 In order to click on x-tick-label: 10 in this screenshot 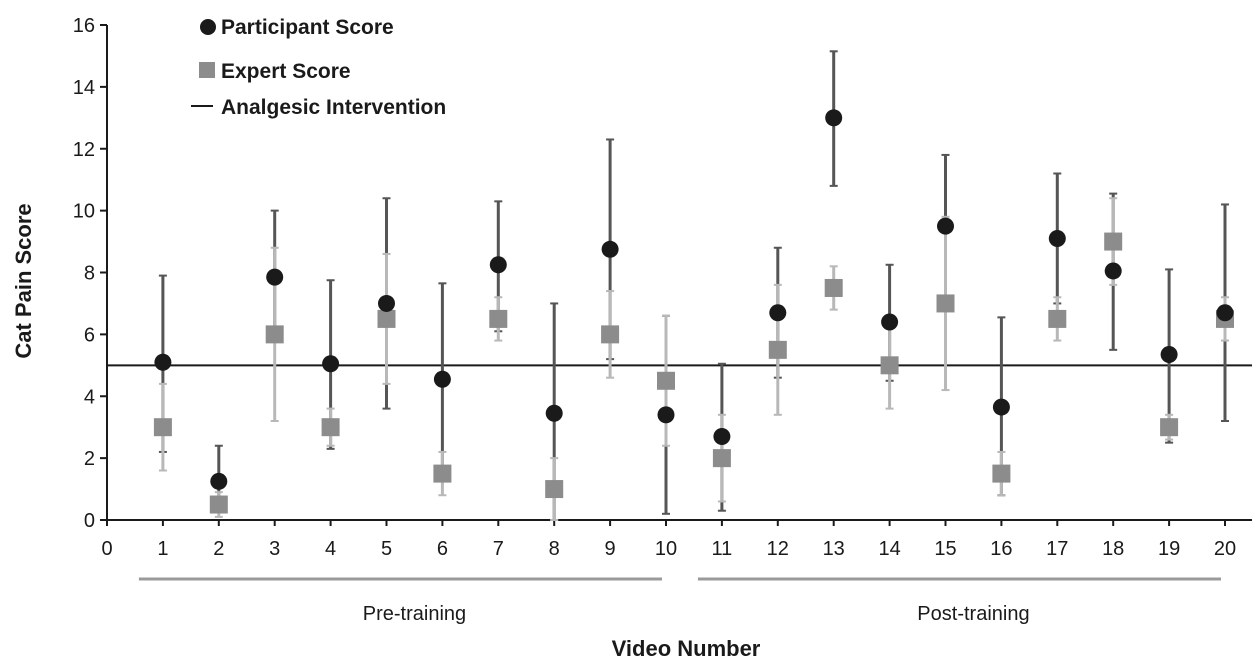, I will do `click(666, 549)`.